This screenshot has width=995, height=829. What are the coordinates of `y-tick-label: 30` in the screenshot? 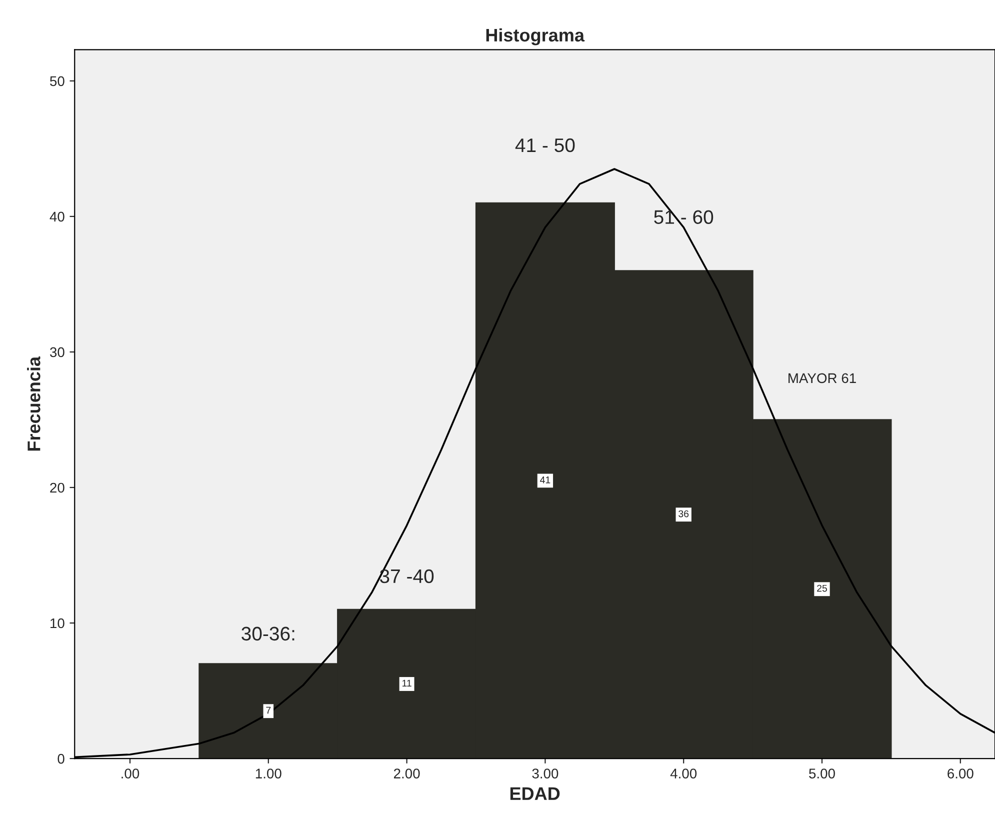 It's located at (57, 352).